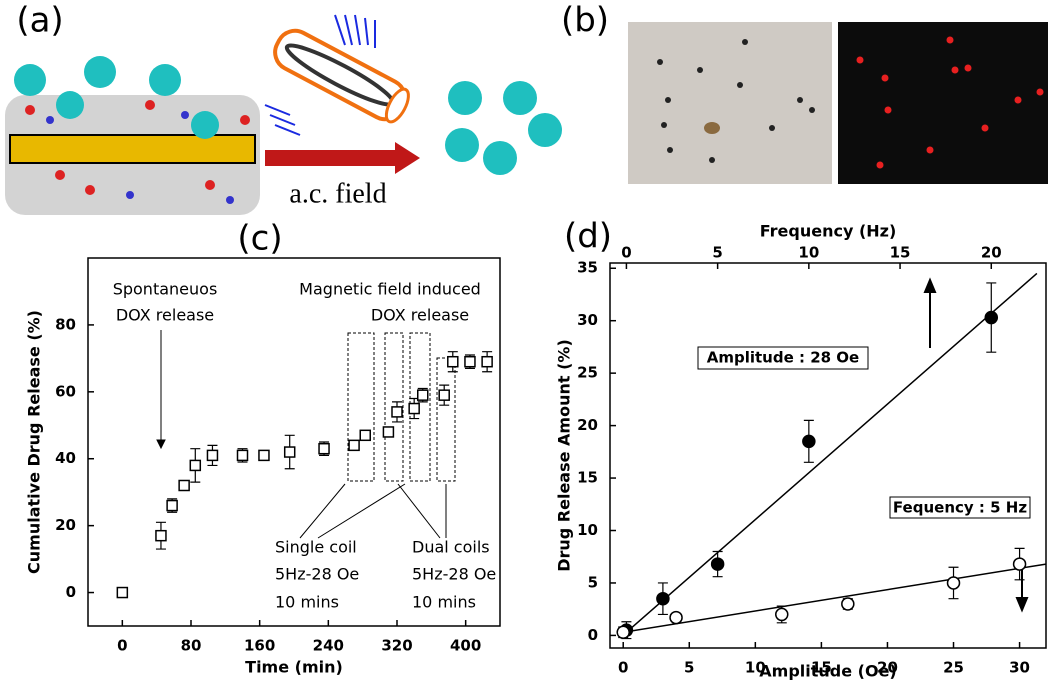 The image size is (1050, 686). I want to click on x2-tick-label: 20, so click(991, 253).